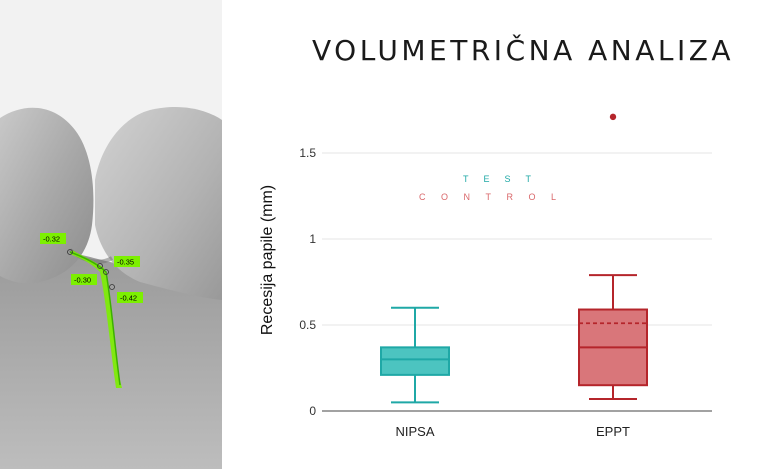 The image size is (783, 469). I want to click on measurement-value: -0.30, so click(82, 280).